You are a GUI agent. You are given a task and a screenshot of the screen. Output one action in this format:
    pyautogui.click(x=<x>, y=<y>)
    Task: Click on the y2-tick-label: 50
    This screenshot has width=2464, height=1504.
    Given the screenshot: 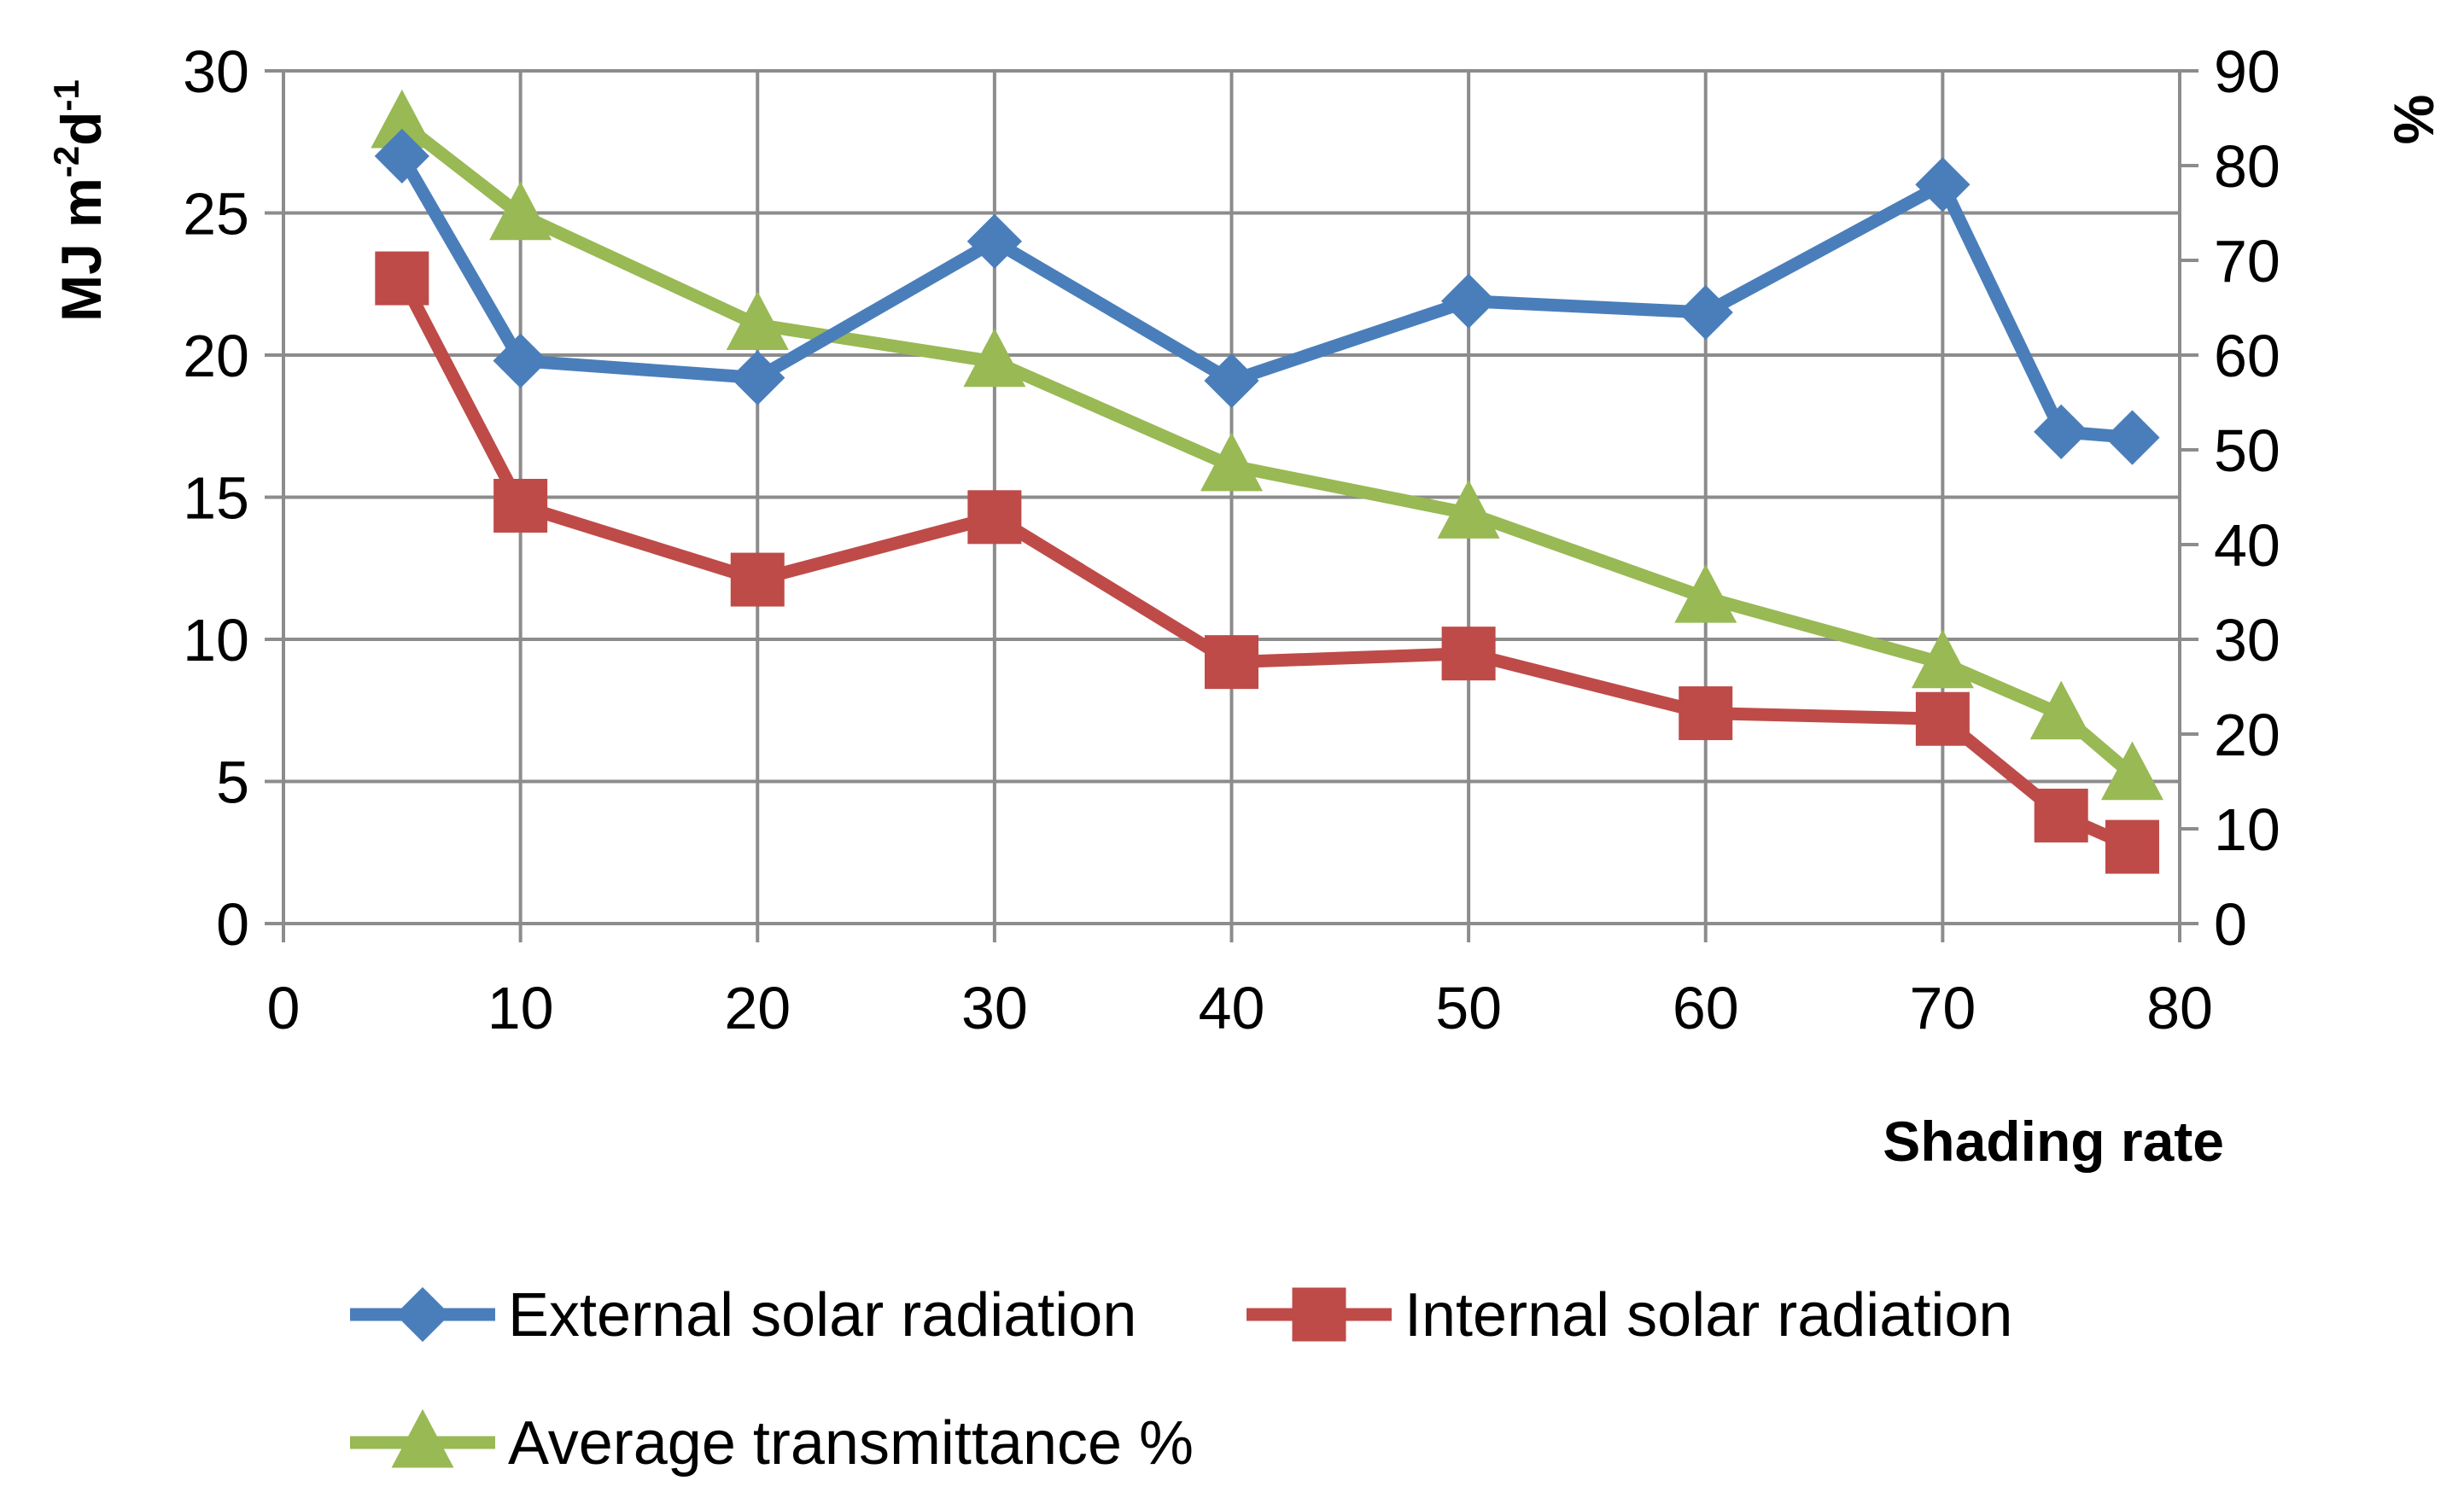 What is the action you would take?
    pyautogui.click(x=2247, y=450)
    